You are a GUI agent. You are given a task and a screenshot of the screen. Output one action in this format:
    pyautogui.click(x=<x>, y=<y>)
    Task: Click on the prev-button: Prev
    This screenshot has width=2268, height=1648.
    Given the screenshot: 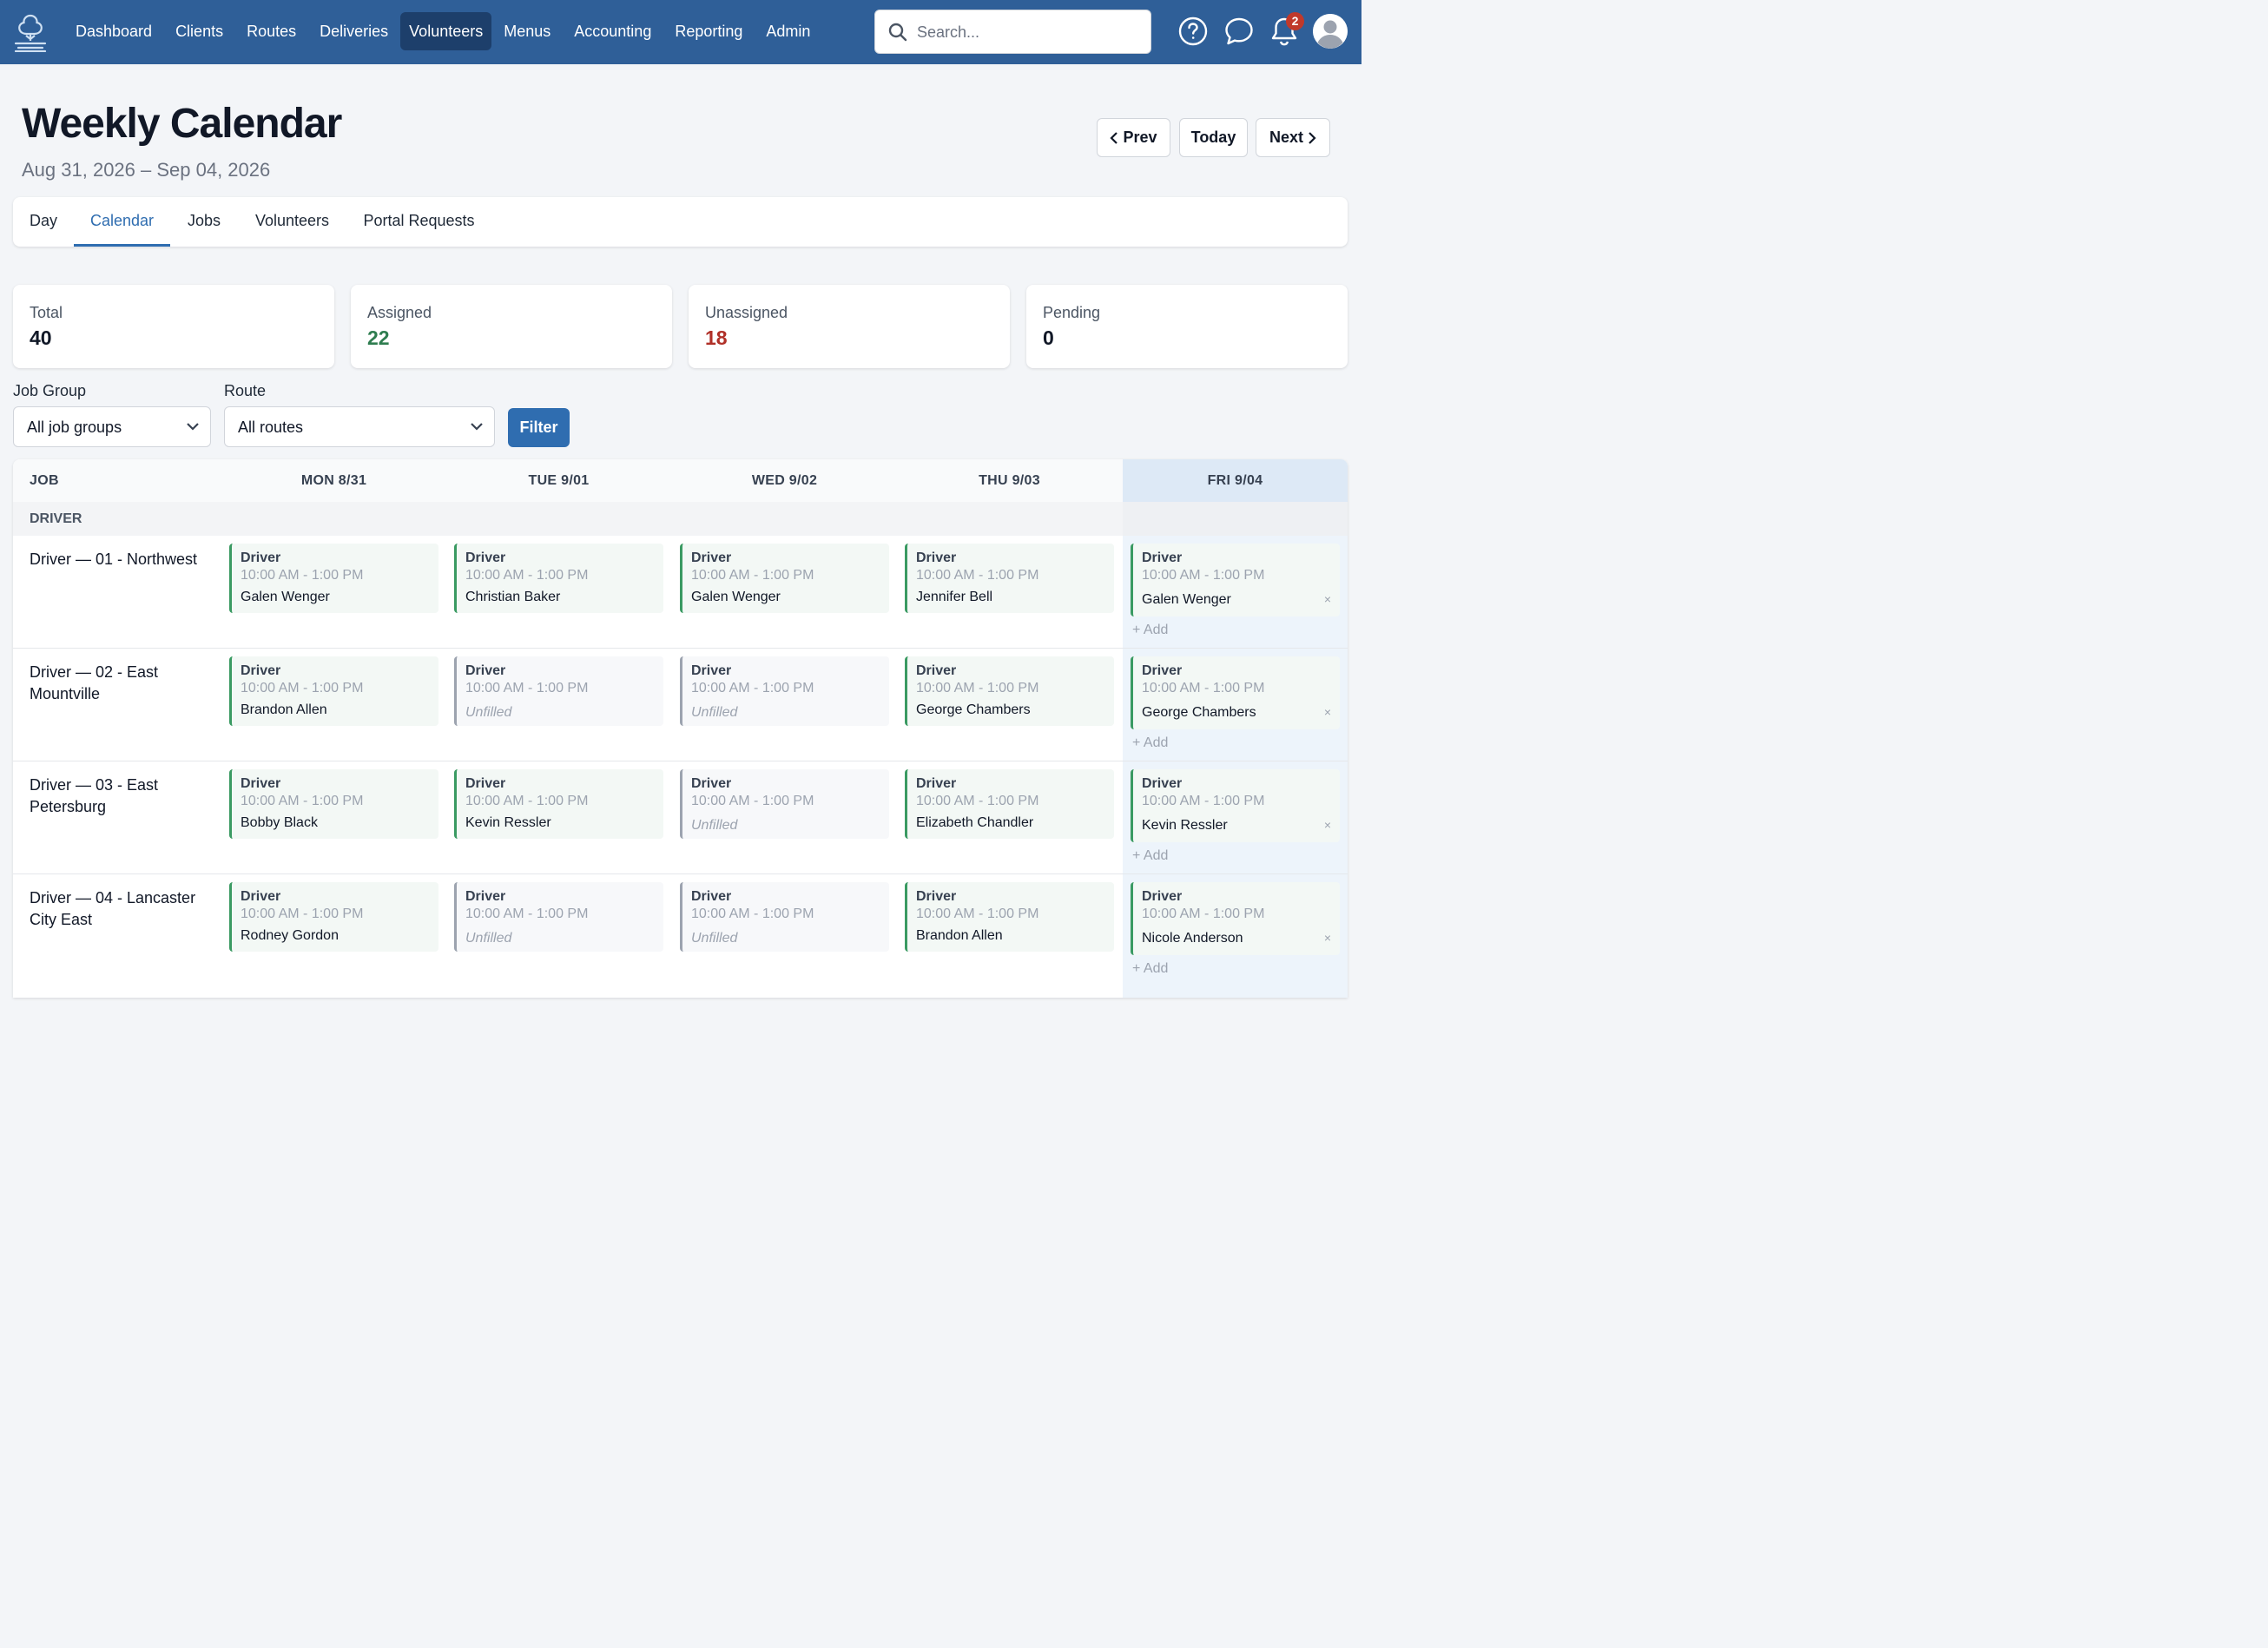 What is the action you would take?
    pyautogui.click(x=1133, y=138)
    